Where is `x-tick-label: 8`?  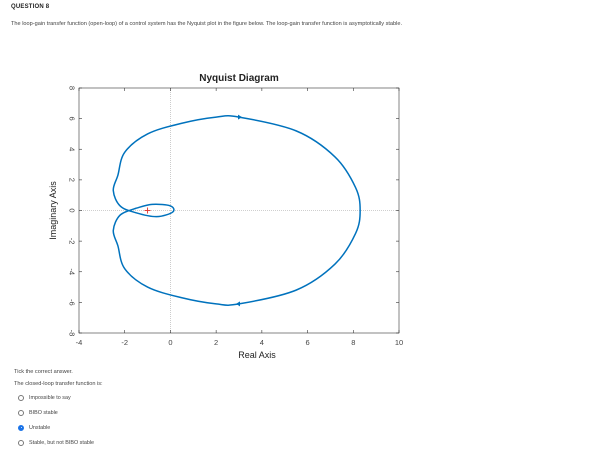 x-tick-label: 8 is located at coordinates (353, 342).